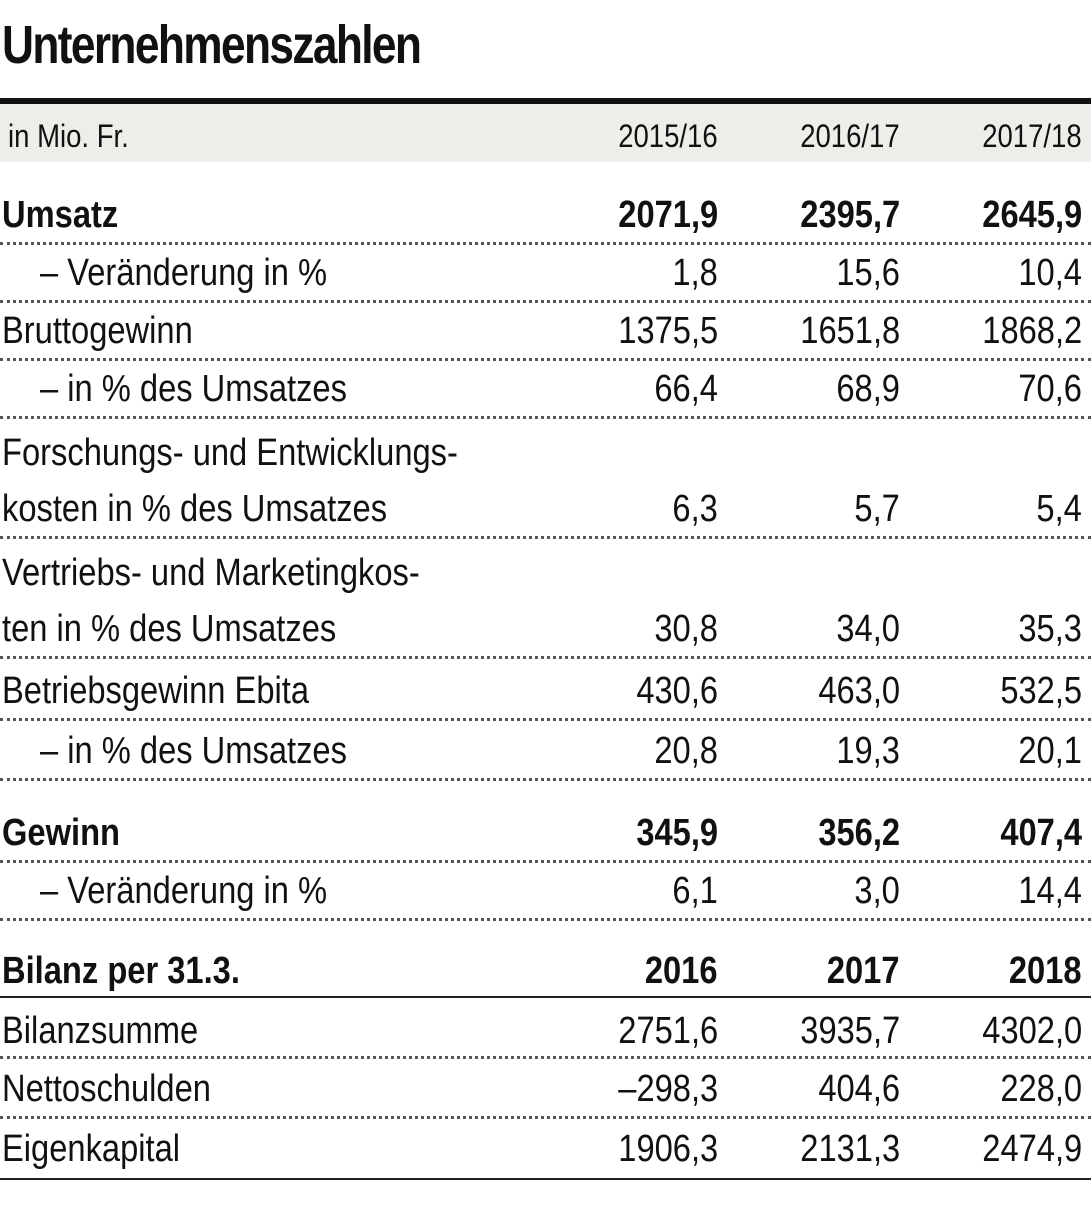  Describe the element at coordinates (211, 573) in the screenshot. I see `row-label: Vertriebs- und Marketingkos-` at that location.